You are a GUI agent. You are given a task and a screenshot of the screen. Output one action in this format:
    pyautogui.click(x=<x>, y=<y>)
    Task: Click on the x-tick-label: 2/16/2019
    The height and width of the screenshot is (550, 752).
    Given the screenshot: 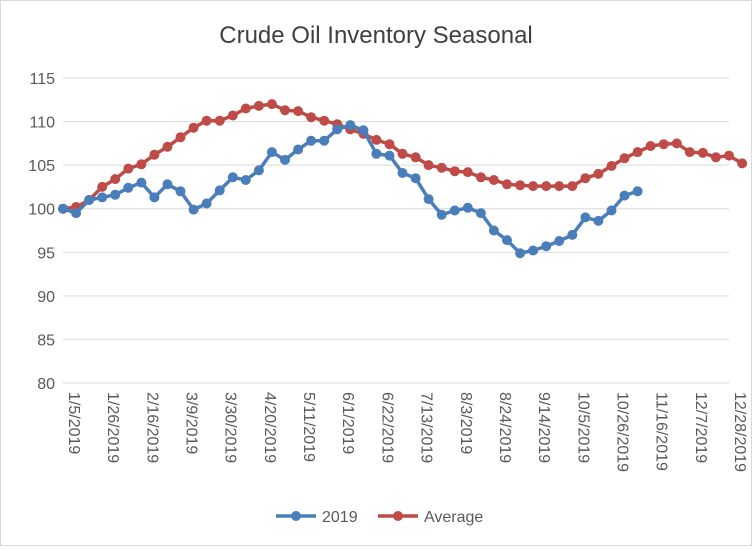 What is the action you would take?
    pyautogui.click(x=151, y=427)
    